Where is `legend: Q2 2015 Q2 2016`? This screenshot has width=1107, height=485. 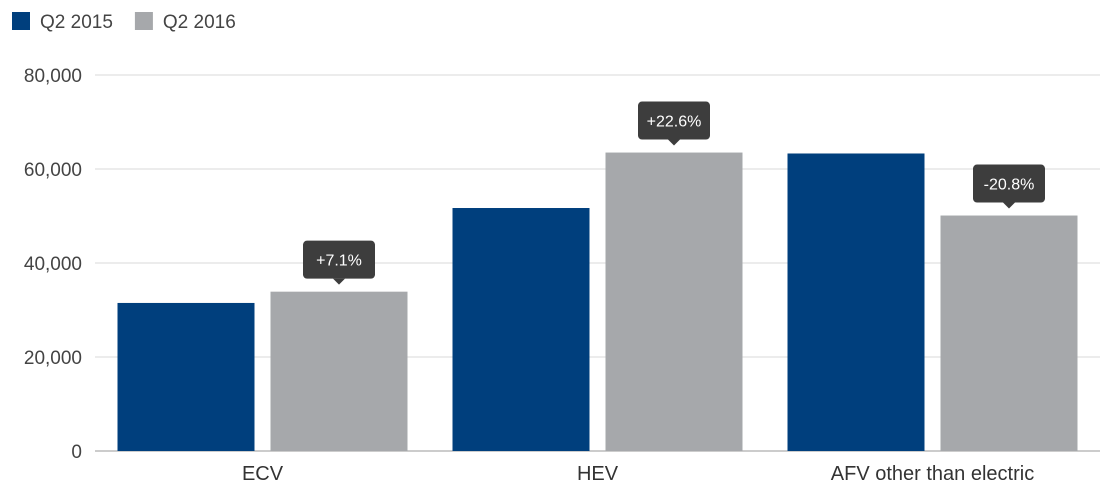 legend: Q2 2015 Q2 2016 is located at coordinates (124, 22).